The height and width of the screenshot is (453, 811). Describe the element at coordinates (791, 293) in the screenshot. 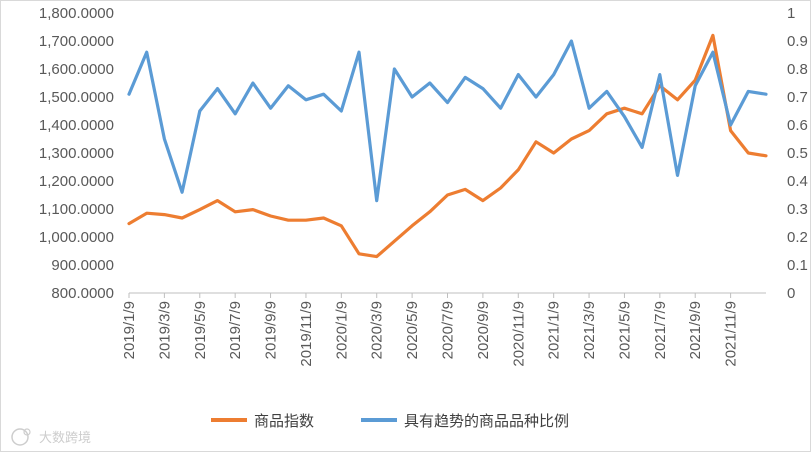

I see `right-tick-label: 0` at that location.